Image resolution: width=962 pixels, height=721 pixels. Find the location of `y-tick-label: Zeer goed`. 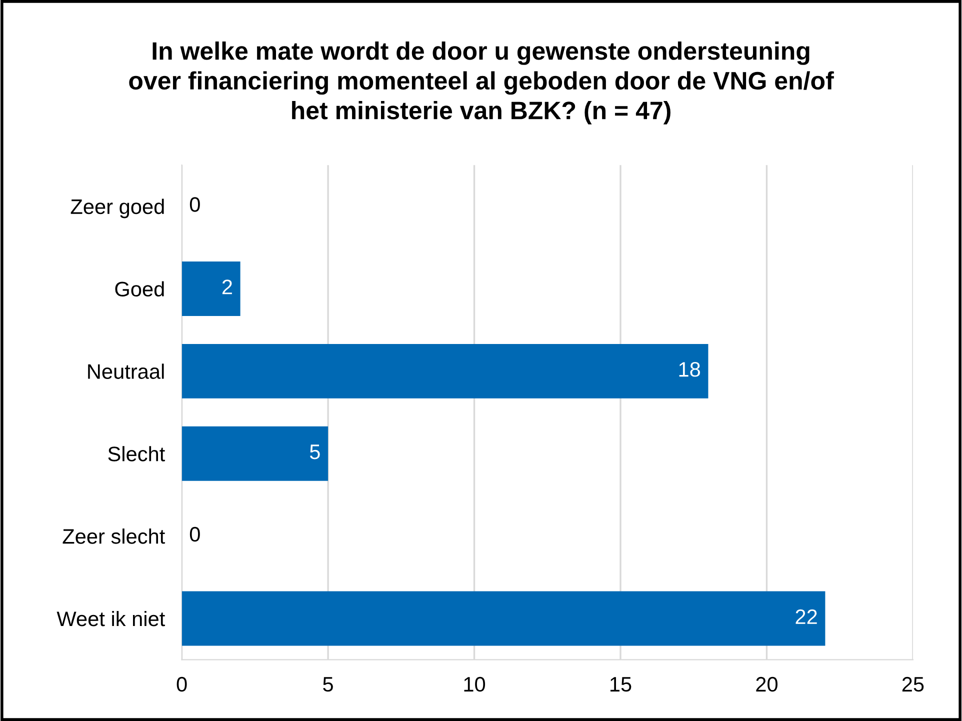

y-tick-label: Zeer goed is located at coordinates (117, 208).